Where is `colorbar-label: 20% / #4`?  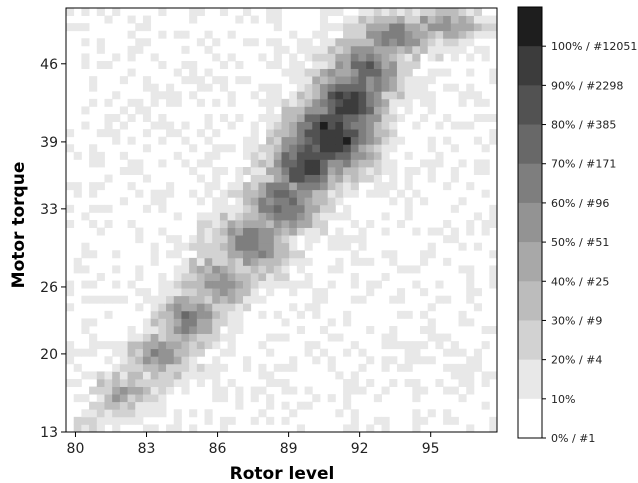
colorbar-label: 20% / #4 is located at coordinates (576, 360).